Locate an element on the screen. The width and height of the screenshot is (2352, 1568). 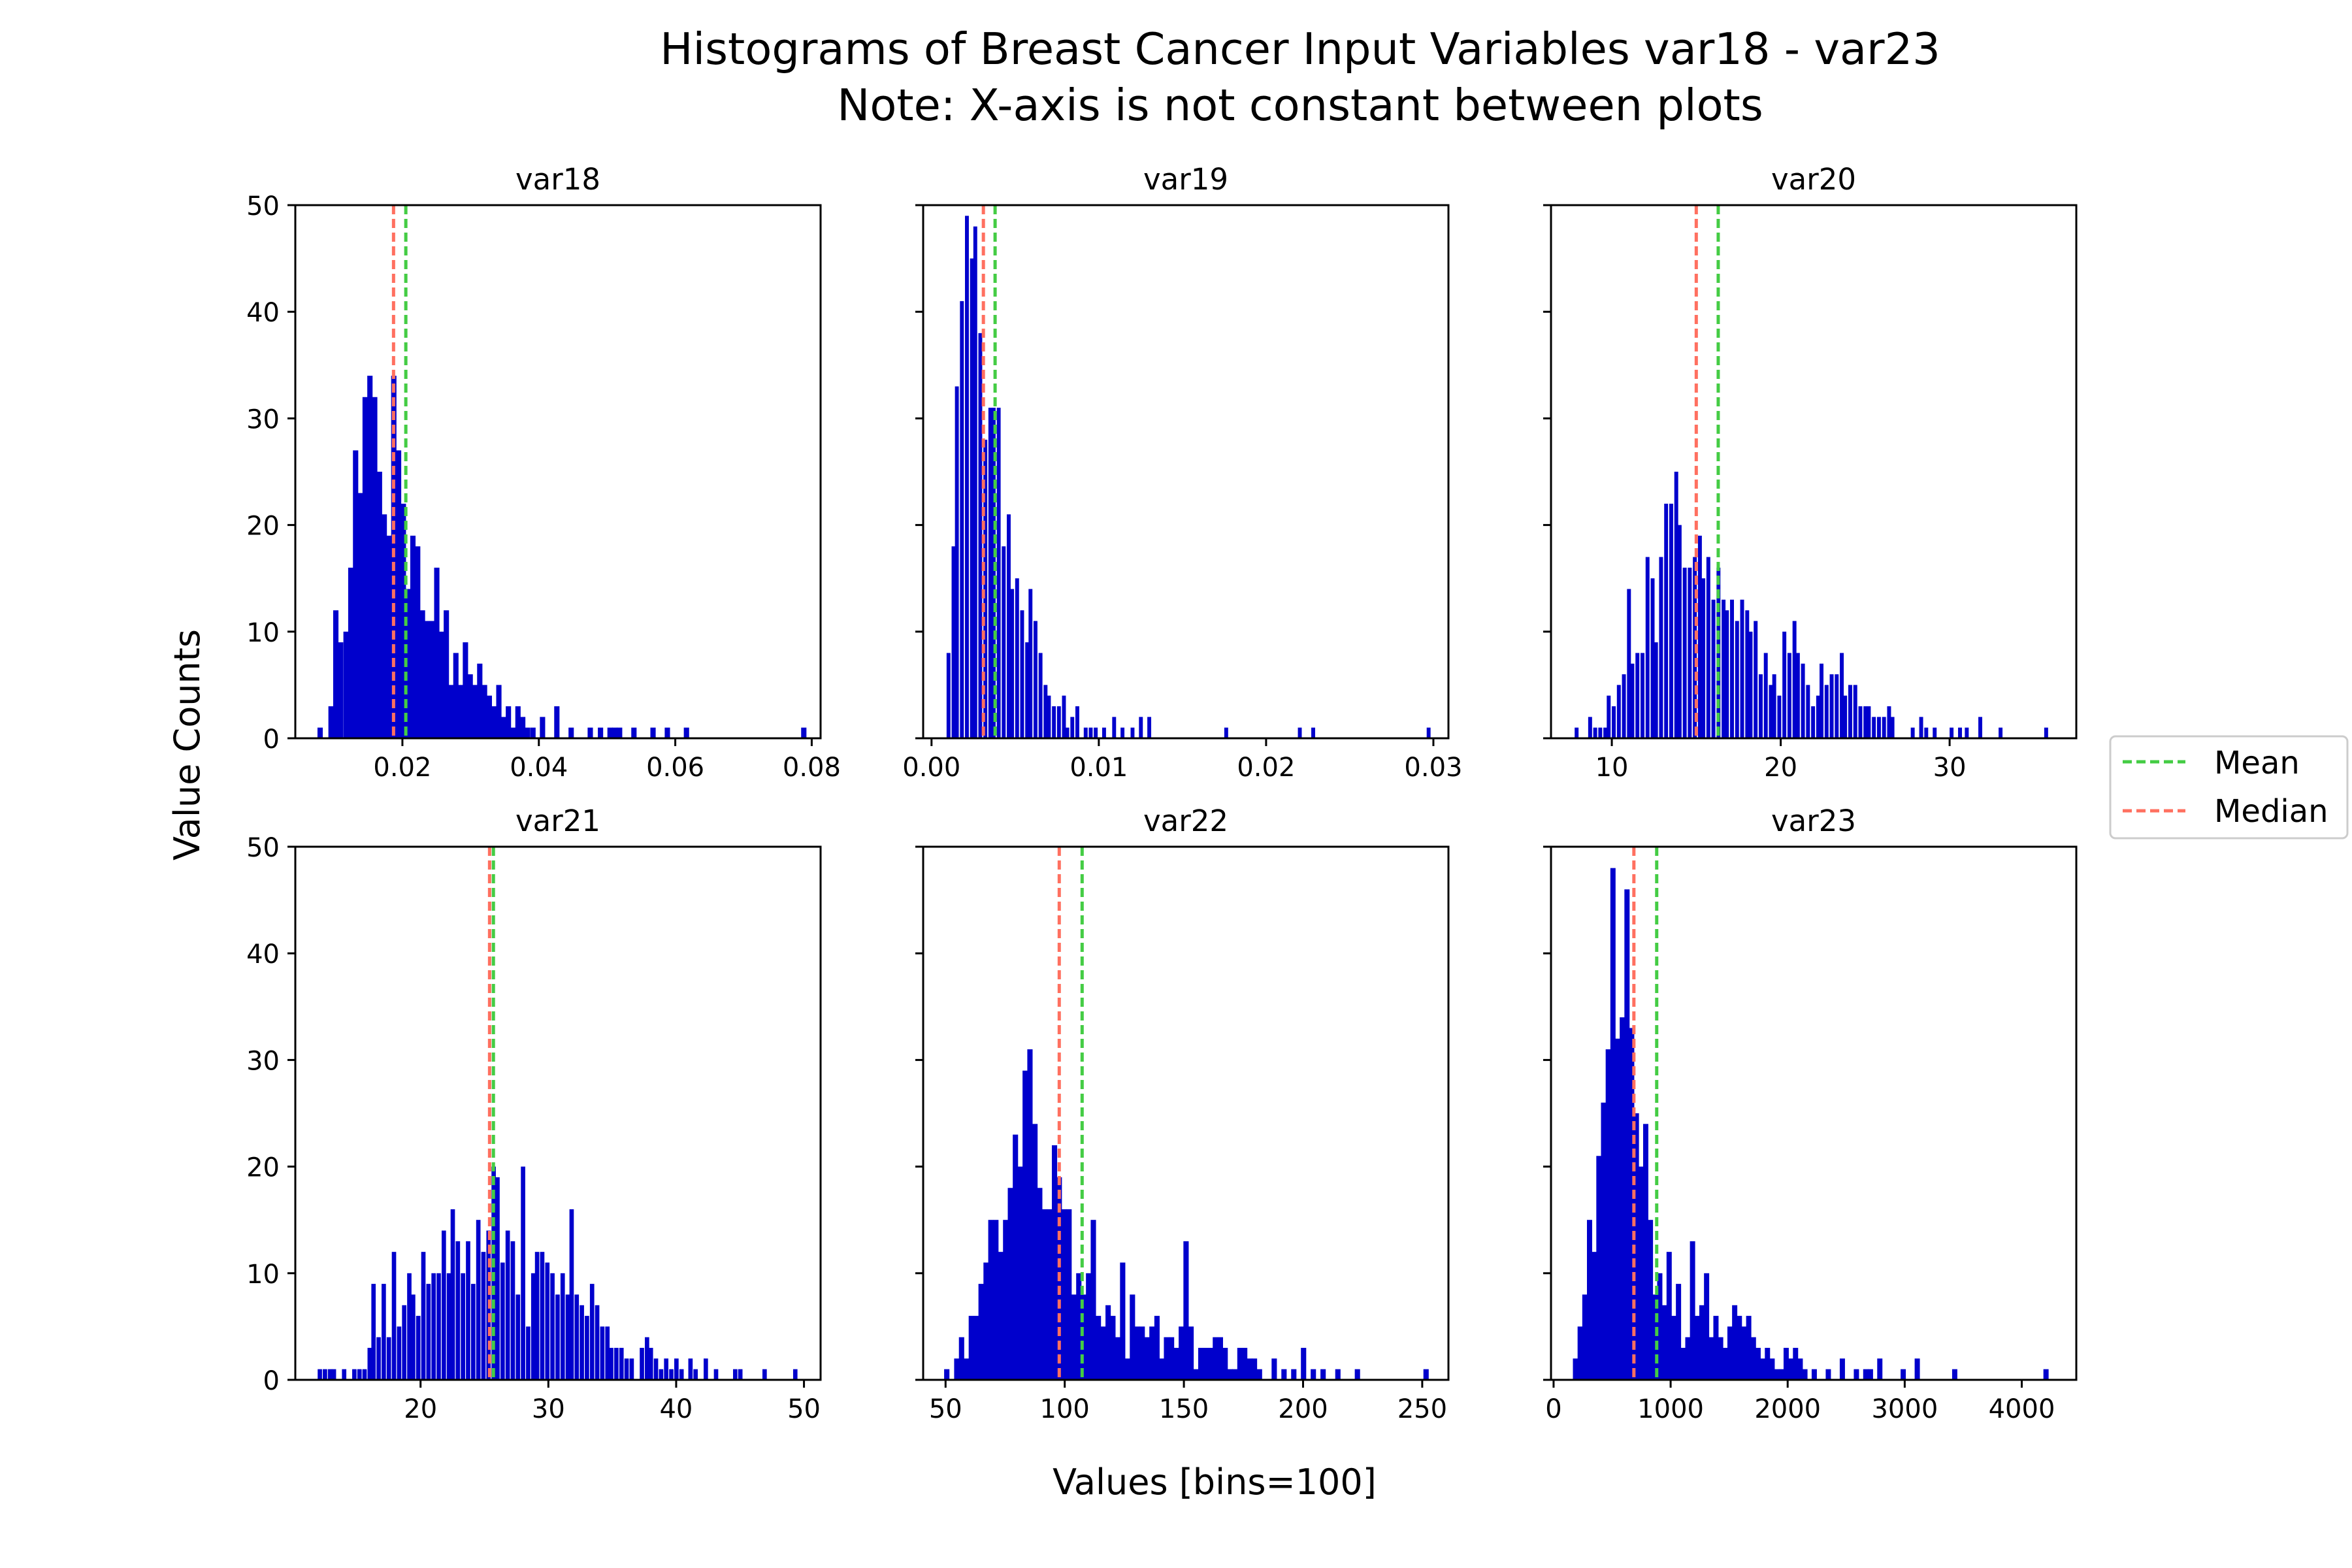
y-tick-label: 50 is located at coordinates (263, 848).